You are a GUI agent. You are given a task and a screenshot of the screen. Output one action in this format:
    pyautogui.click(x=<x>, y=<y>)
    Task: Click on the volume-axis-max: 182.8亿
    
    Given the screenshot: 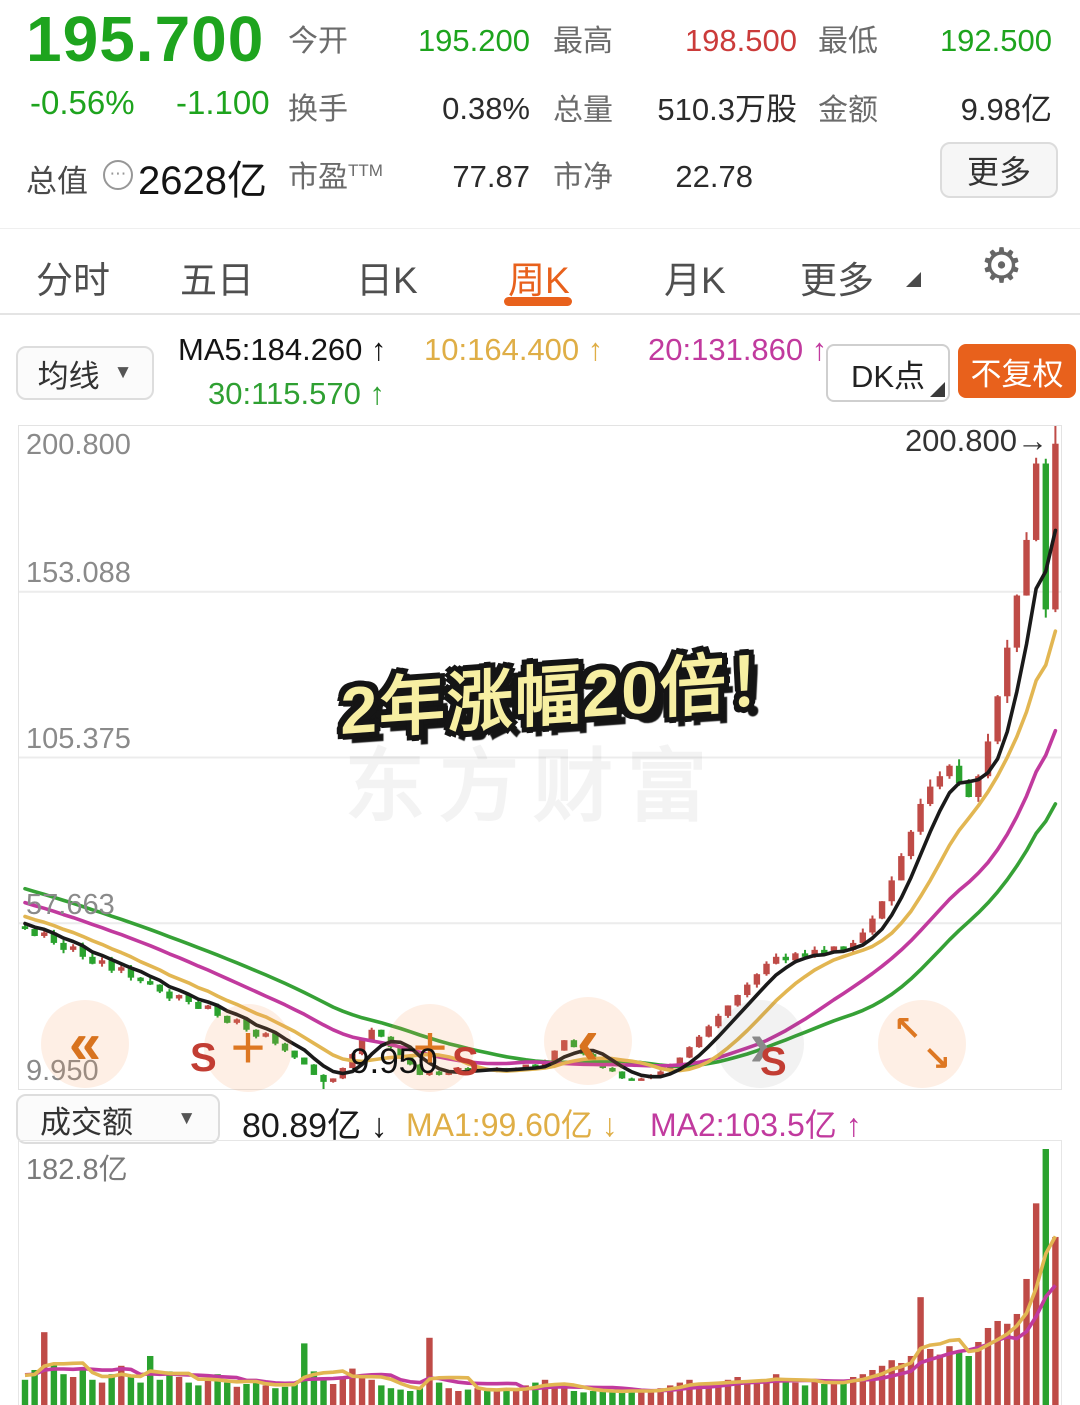 What is the action you would take?
    pyautogui.click(x=77, y=1170)
    